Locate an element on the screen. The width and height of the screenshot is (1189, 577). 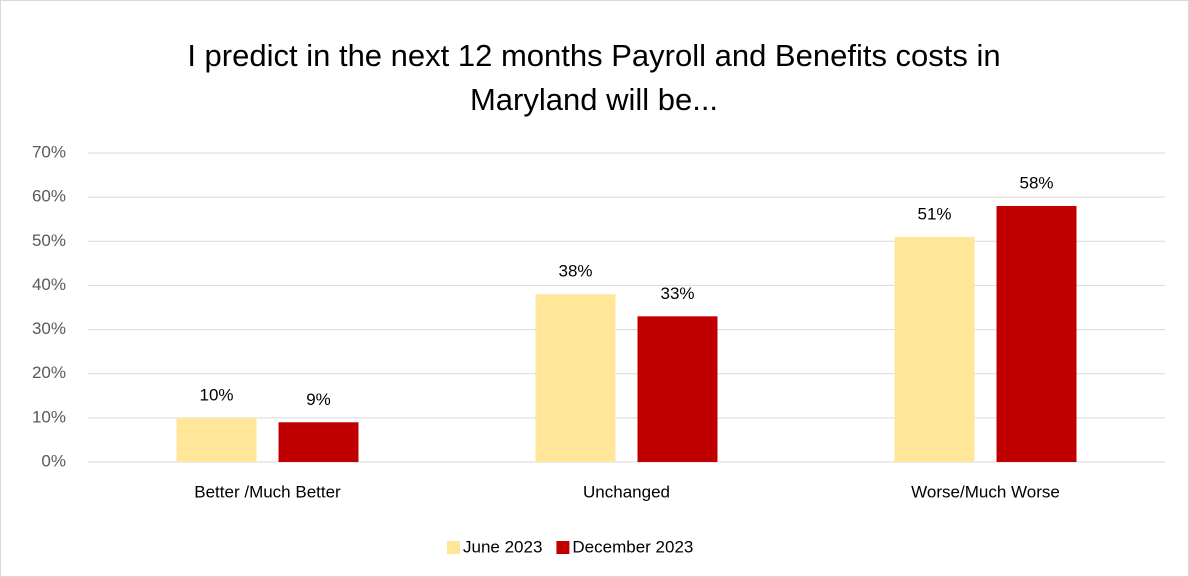
x-tick-label: Unchanged is located at coordinates (626, 491).